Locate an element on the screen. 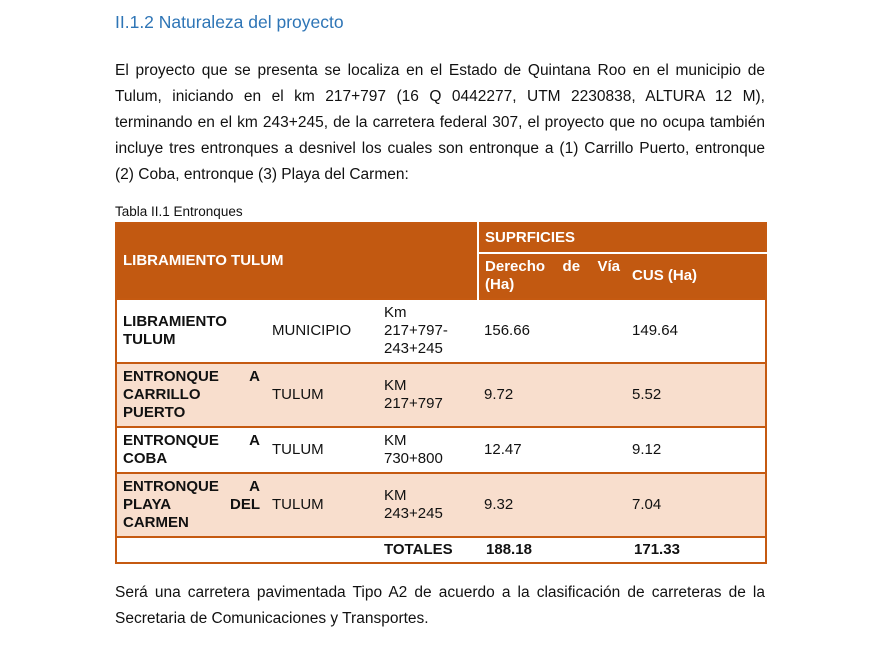  header-libramiento-tulum: LIBRAMIENTO TULUM is located at coordinates (297, 261).